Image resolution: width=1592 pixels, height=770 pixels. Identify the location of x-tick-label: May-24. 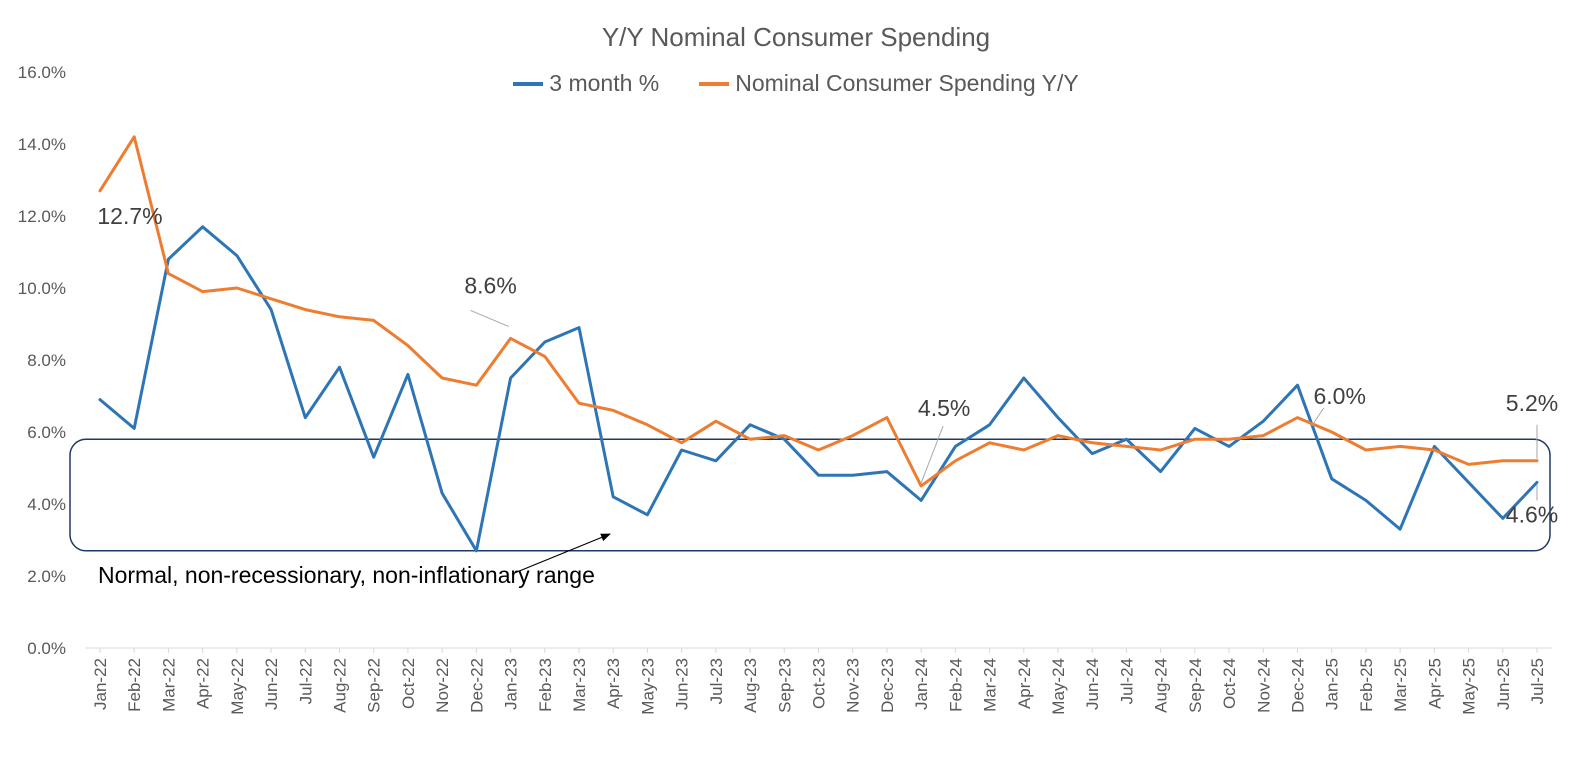
(1058, 686).